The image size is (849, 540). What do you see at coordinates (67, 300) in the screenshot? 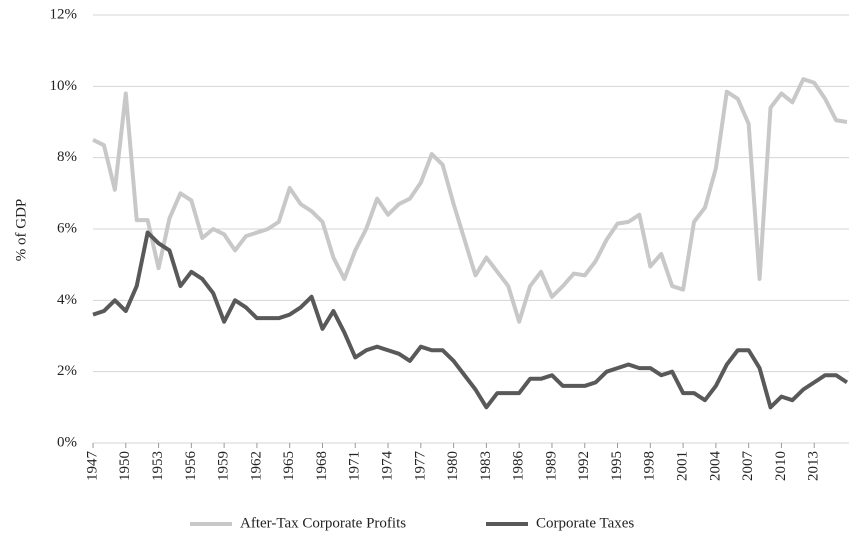
I see `y-tick-label: 4%` at bounding box center [67, 300].